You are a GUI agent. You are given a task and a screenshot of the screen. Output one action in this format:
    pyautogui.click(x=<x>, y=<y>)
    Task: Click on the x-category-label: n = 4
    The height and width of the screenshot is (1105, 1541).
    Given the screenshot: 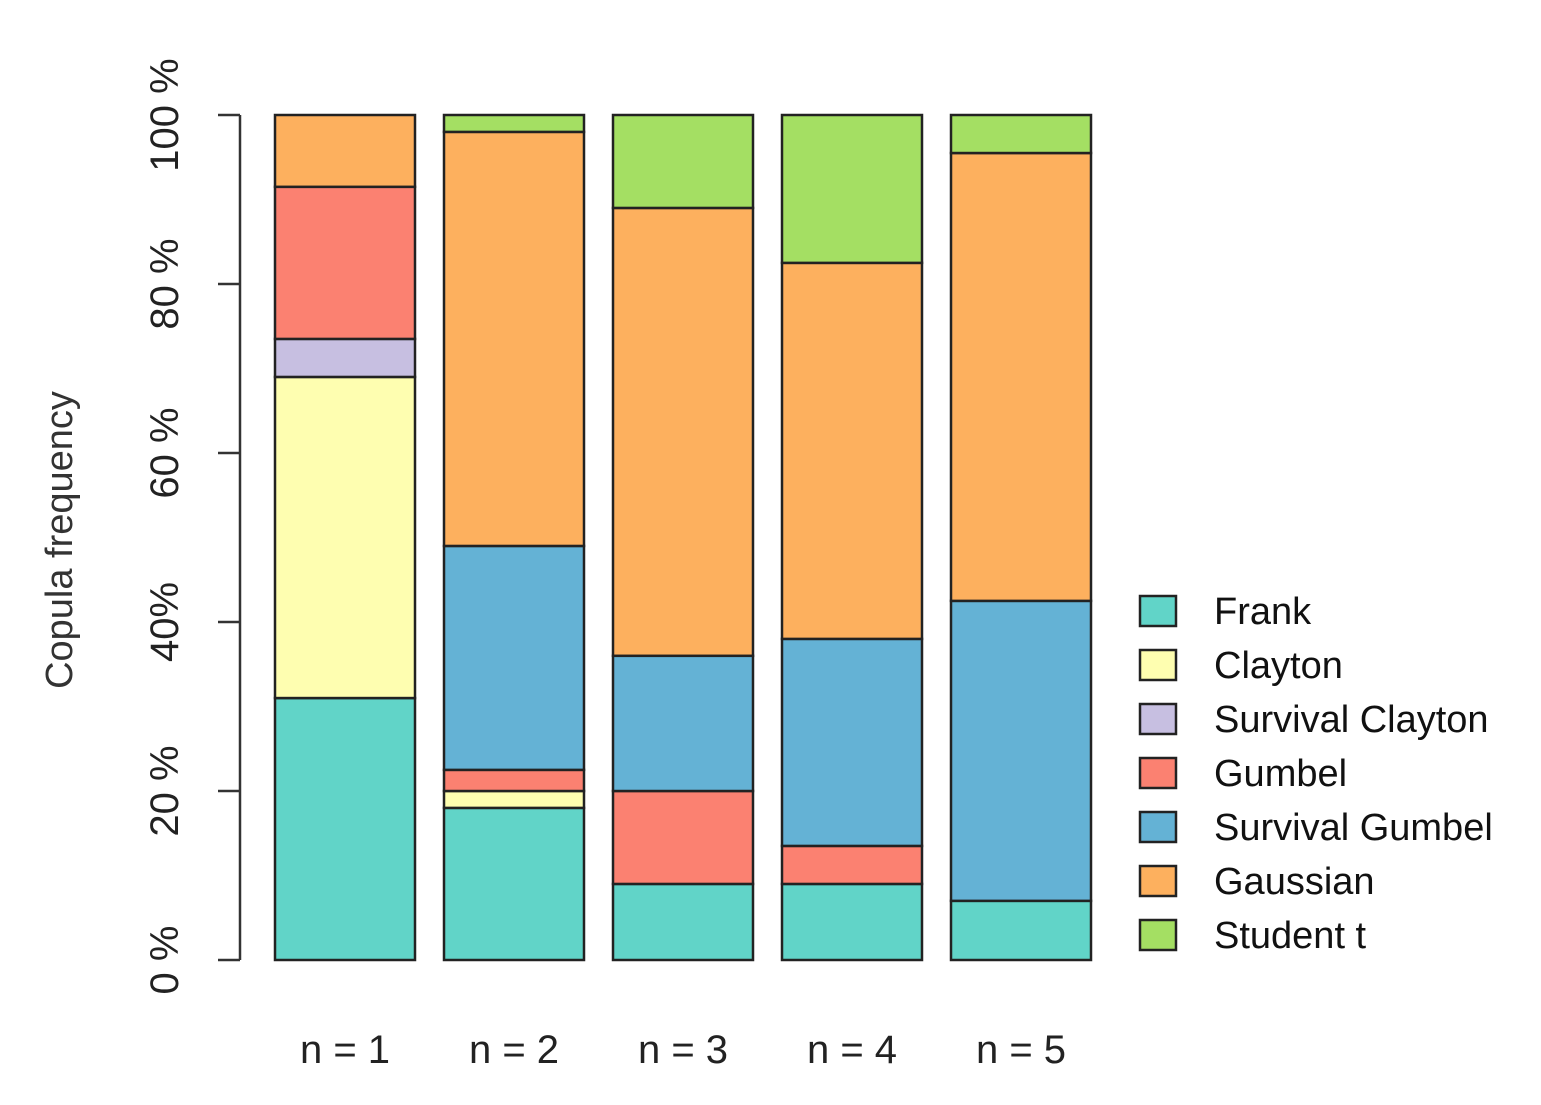 What is the action you would take?
    pyautogui.click(x=852, y=1050)
    